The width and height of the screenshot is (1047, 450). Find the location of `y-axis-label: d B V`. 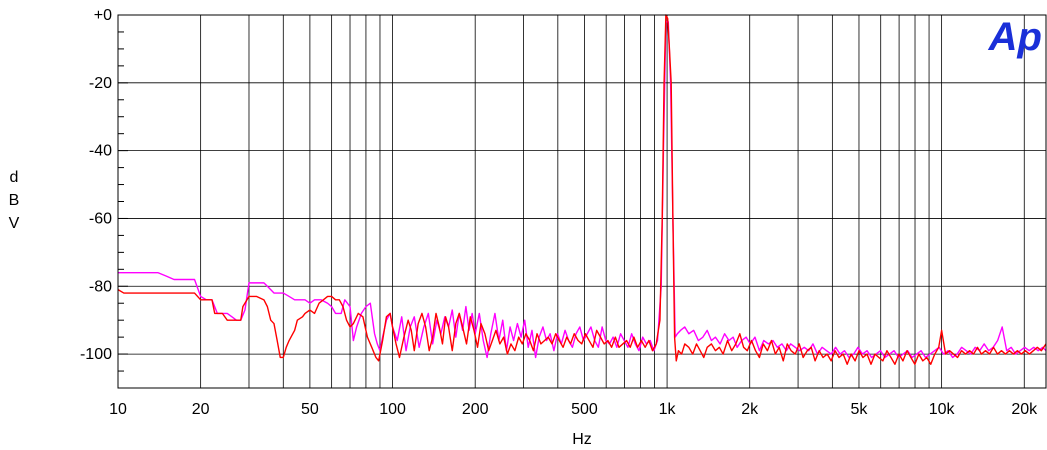

y-axis-label: d B V is located at coordinates (14, 200).